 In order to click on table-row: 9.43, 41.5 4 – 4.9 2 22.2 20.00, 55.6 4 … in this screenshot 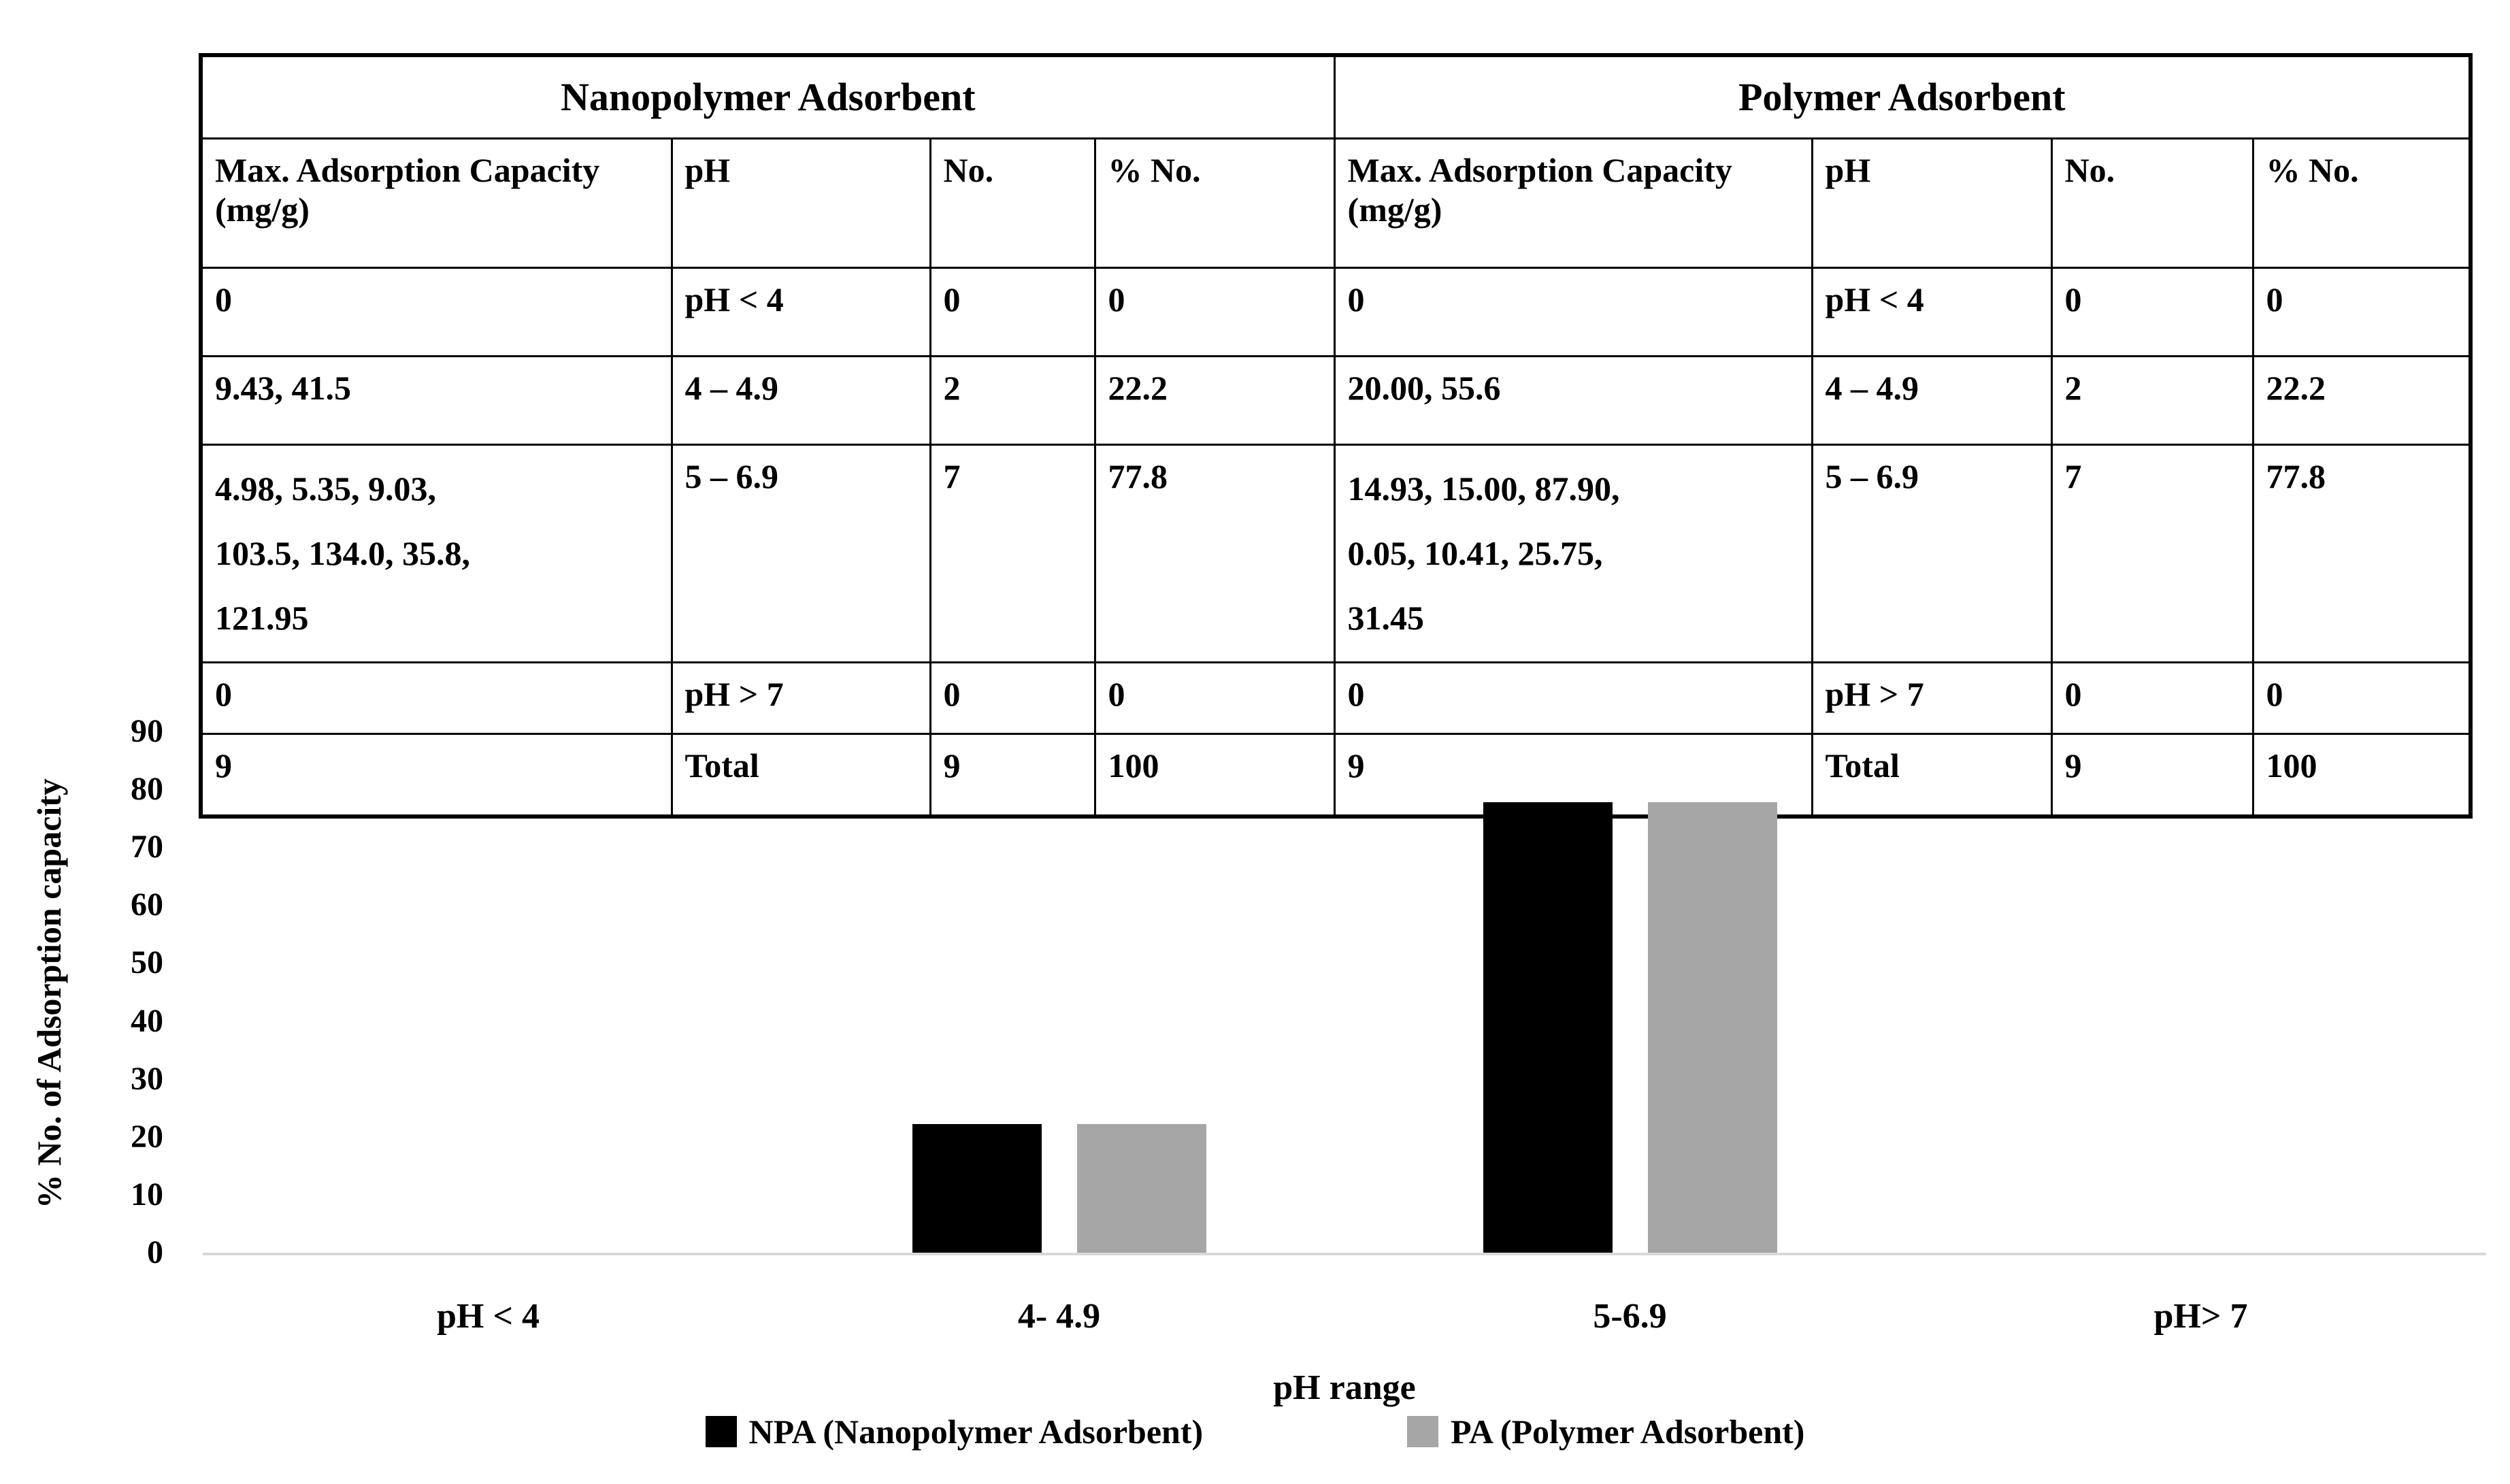, I will do `click(1335, 400)`.